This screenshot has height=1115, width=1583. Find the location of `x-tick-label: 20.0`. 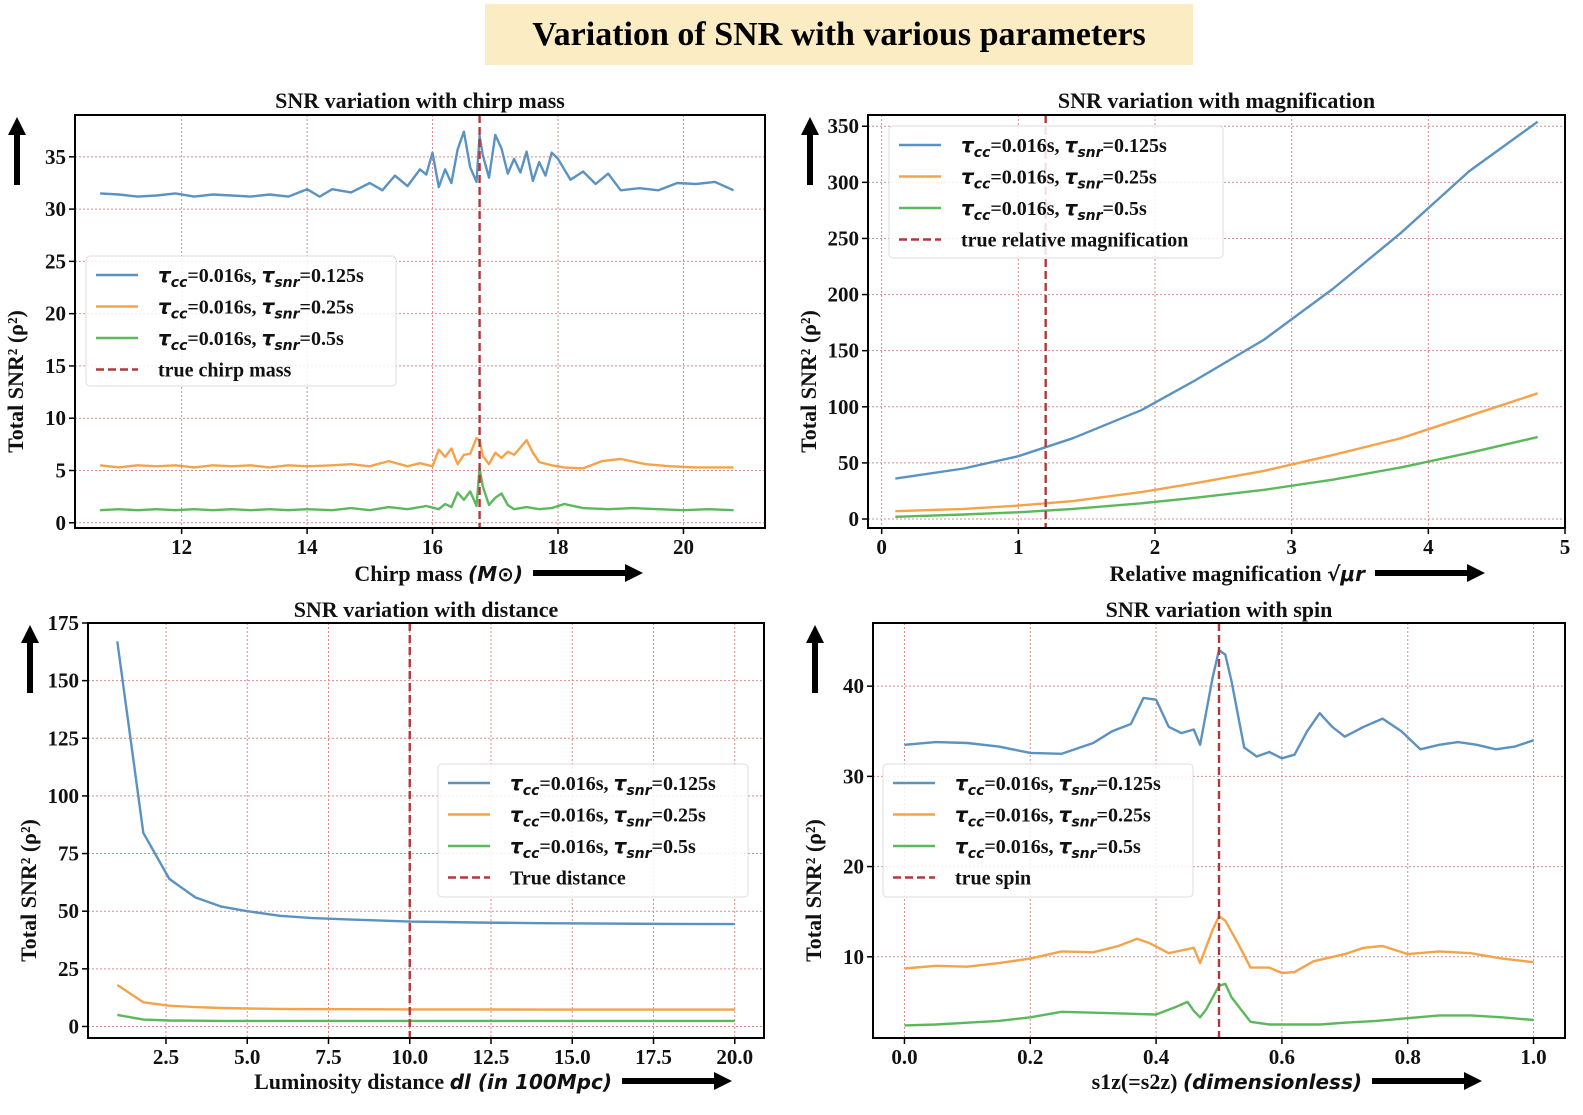

x-tick-label: 20.0 is located at coordinates (734, 1057).